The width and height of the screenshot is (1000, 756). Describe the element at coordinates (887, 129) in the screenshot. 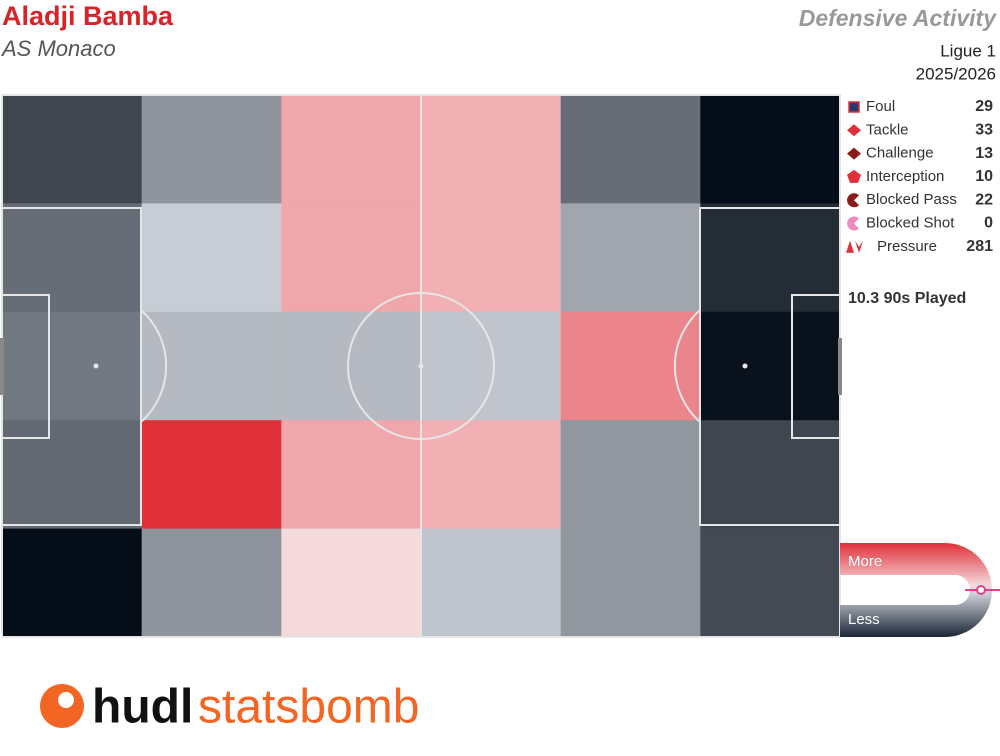

I see `legend-label: Tackle` at that location.